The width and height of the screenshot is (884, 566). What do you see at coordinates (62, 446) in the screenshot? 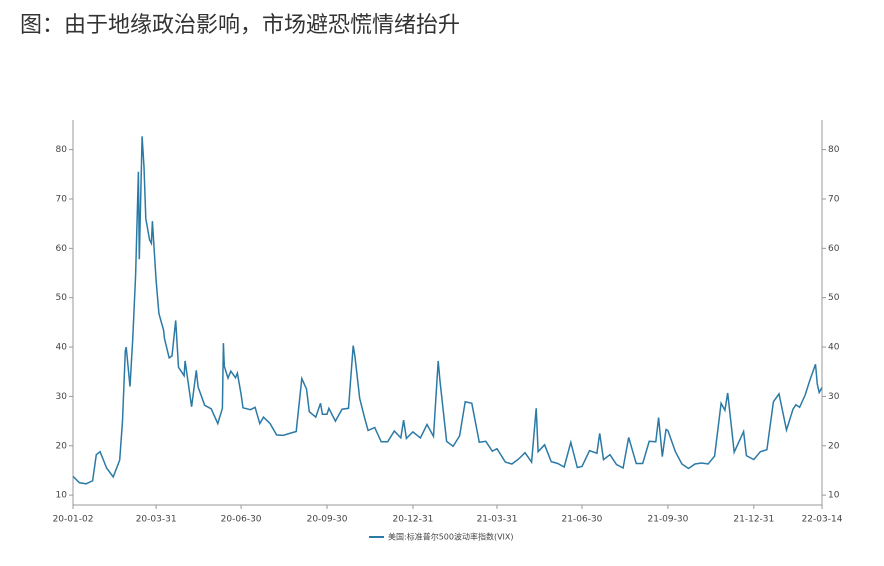
I see `y-tick-label: 20` at bounding box center [62, 446].